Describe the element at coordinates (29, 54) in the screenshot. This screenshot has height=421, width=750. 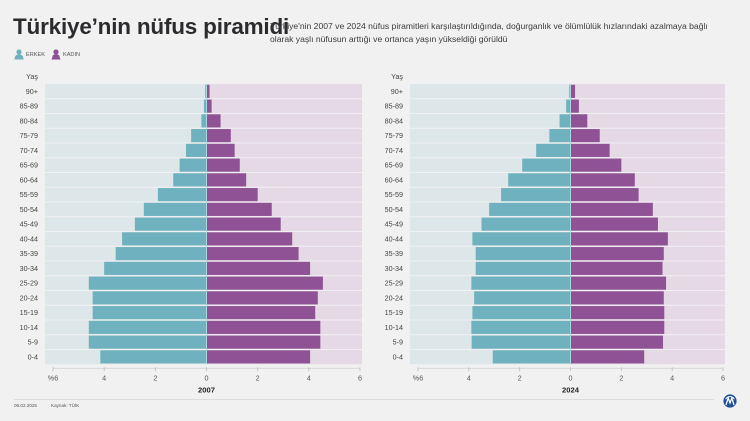
I see `legend-item-male: ERKEK` at that location.